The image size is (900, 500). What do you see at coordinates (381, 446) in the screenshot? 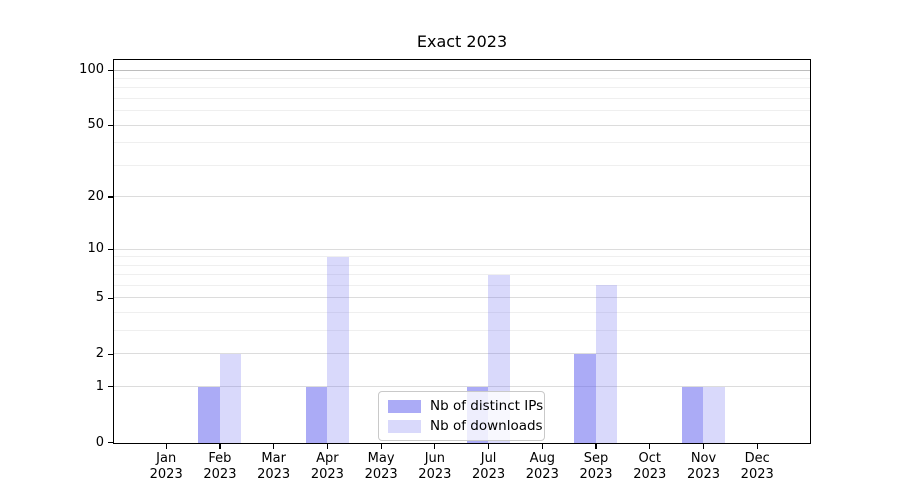
I see `x-tick-may` at bounding box center [381, 446].